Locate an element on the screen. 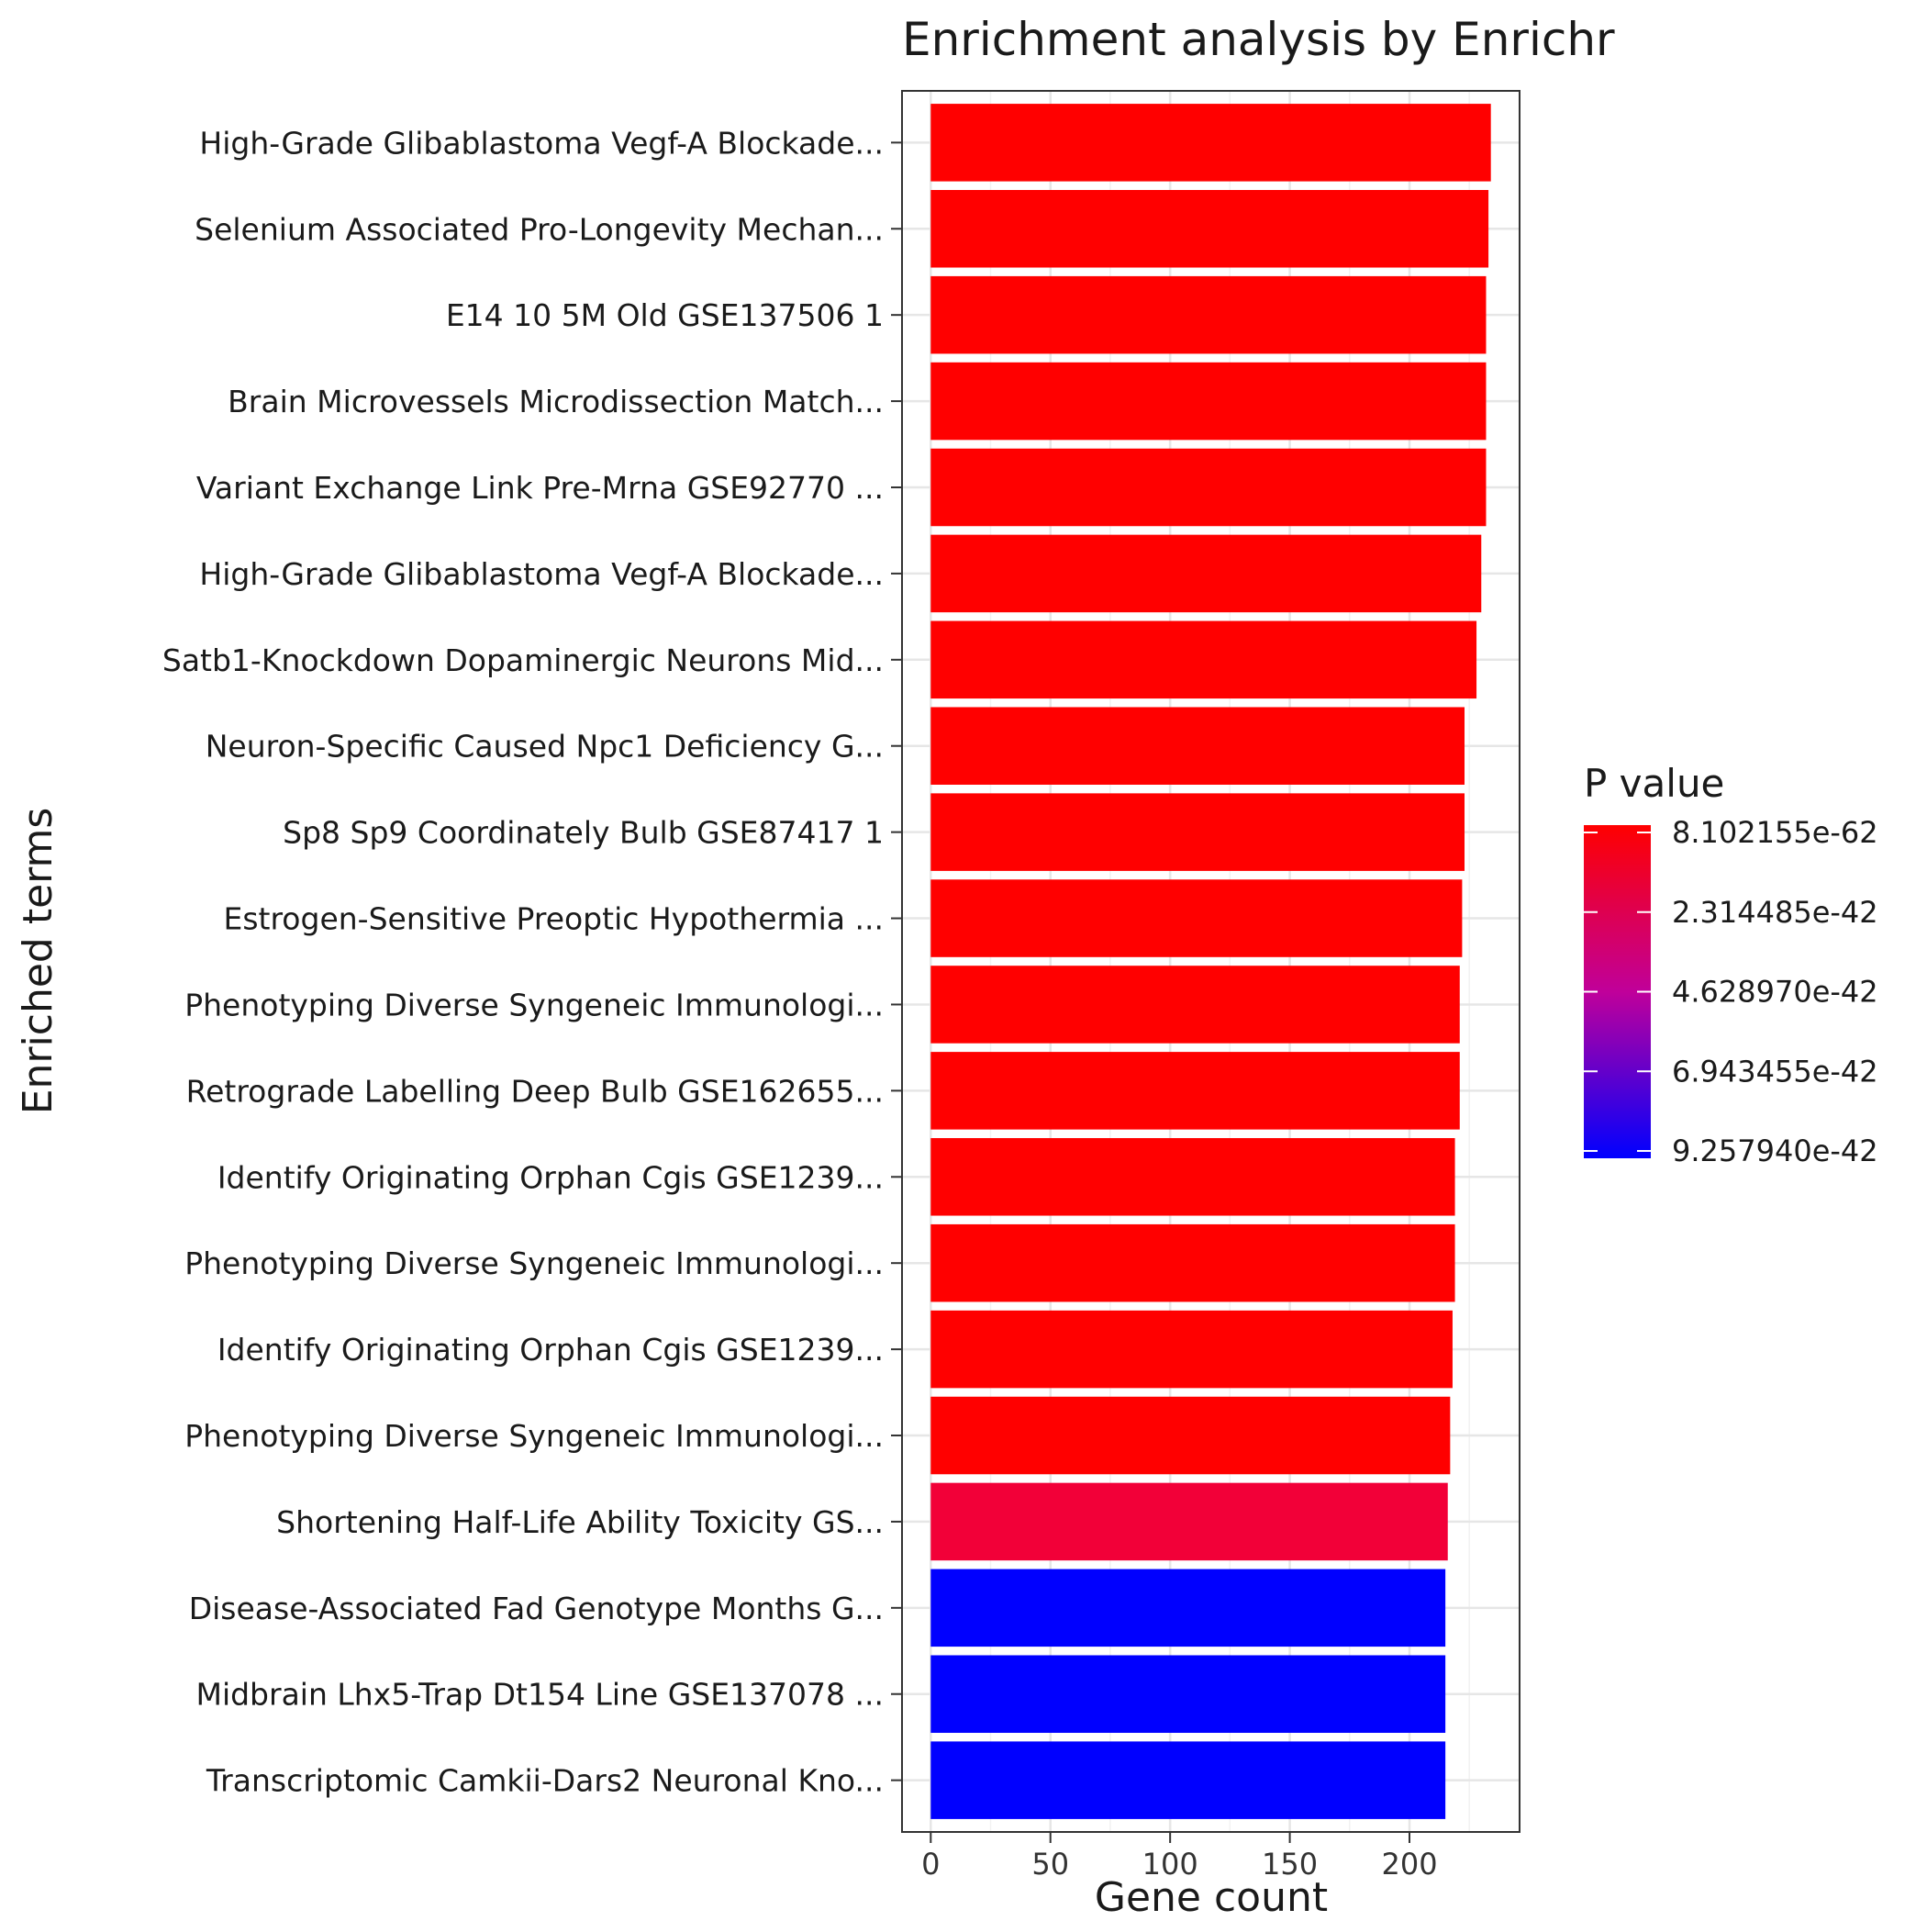 This screenshot has width=1927, height=1932. legend-tick-label: 4.628970e-42 is located at coordinates (1775, 992).